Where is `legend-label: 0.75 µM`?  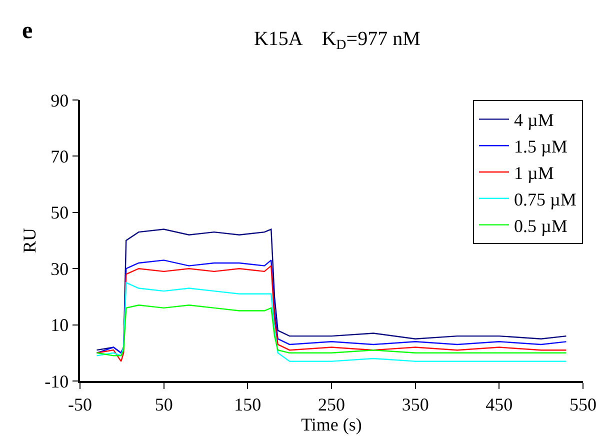
legend-label: 0.75 µM is located at coordinates (545, 199).